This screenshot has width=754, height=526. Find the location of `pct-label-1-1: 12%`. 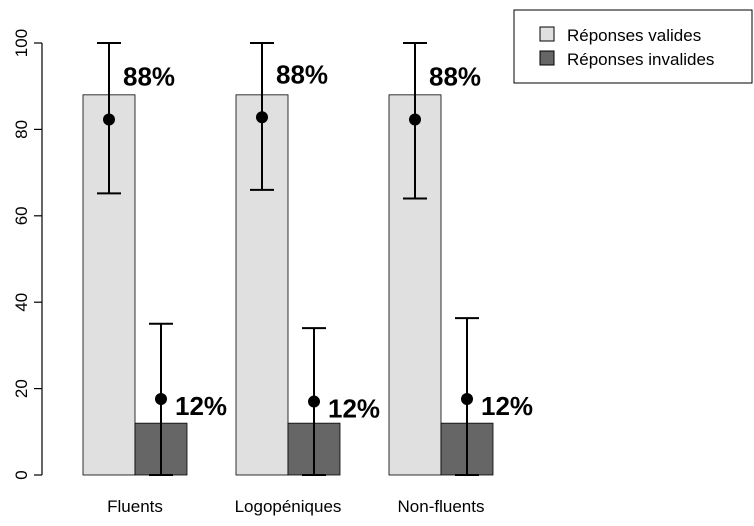

pct-label-1-1: 12% is located at coordinates (354, 409).